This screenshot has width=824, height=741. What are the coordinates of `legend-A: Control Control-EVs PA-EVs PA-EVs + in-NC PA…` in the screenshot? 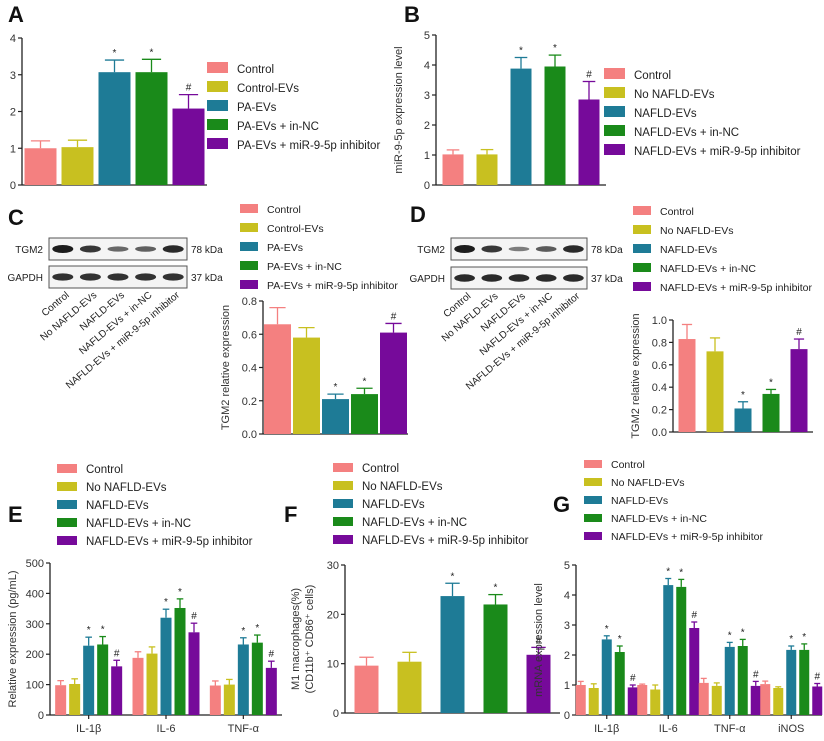 It's located at (293, 107).